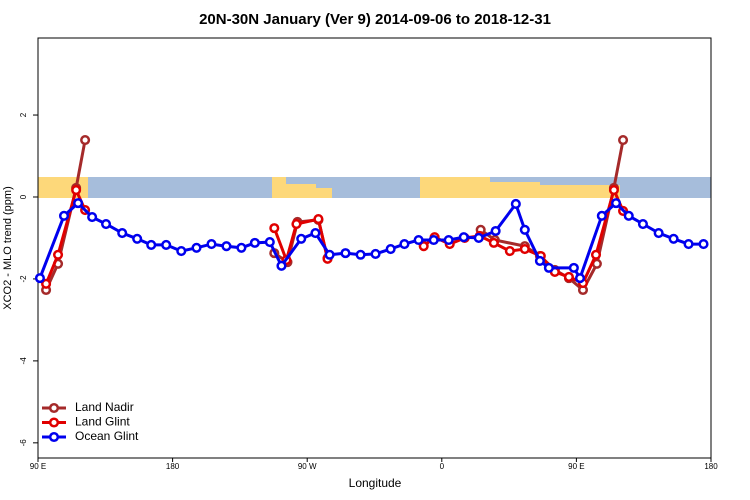 The image size is (750, 500). What do you see at coordinates (8, 247) in the screenshot?
I see `y-axis-label: XCO2 - MLO trend (ppm)` at bounding box center [8, 247].